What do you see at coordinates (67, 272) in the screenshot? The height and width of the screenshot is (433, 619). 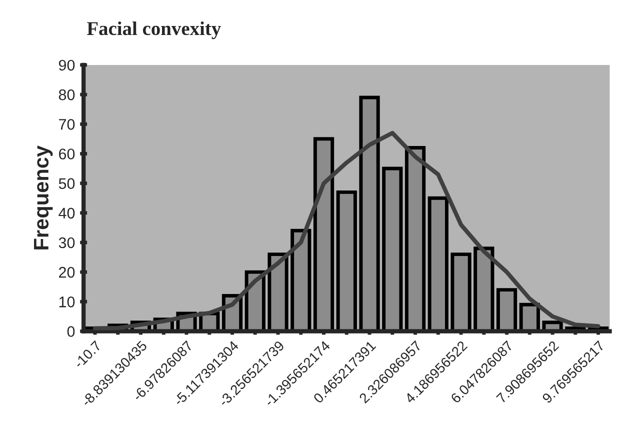 I see `y-tick-label: 20` at bounding box center [67, 272].